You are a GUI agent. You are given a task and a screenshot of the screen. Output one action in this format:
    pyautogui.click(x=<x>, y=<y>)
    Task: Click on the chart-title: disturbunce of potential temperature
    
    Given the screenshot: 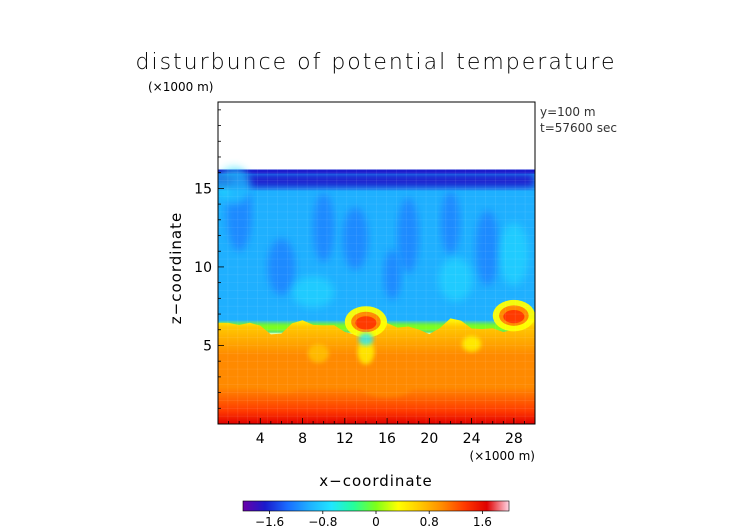 What is the action you would take?
    pyautogui.click(x=376, y=62)
    